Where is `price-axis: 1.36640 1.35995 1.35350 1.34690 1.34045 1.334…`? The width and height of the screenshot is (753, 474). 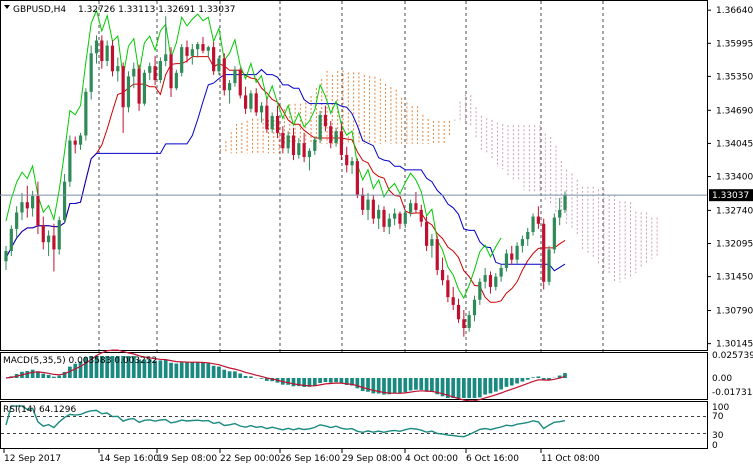 price-axis: 1.36640 1.35995 1.35350 1.34690 1.34045 1.334… is located at coordinates (730, 178).